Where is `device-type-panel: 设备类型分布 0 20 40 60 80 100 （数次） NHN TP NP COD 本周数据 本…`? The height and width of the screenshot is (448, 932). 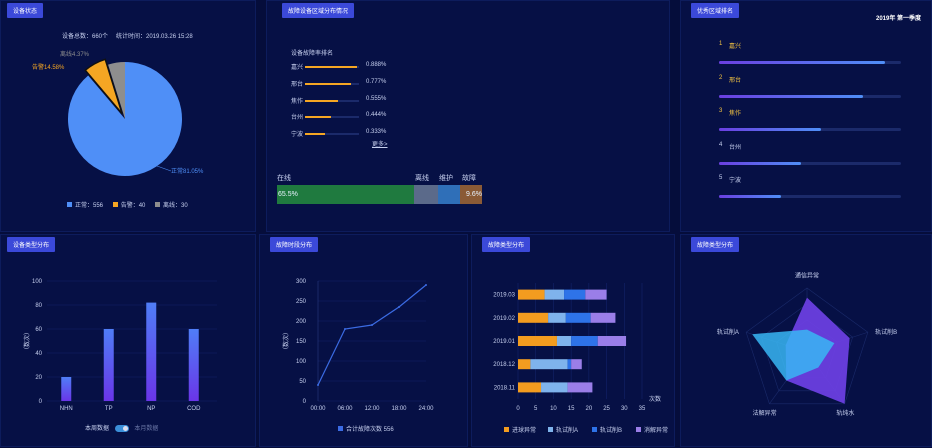
device-type-panel: 设备类型分布 0 20 40 60 80 100 （数次） NHN TP NP COD 本周数据 本… is located at coordinates (128, 340).